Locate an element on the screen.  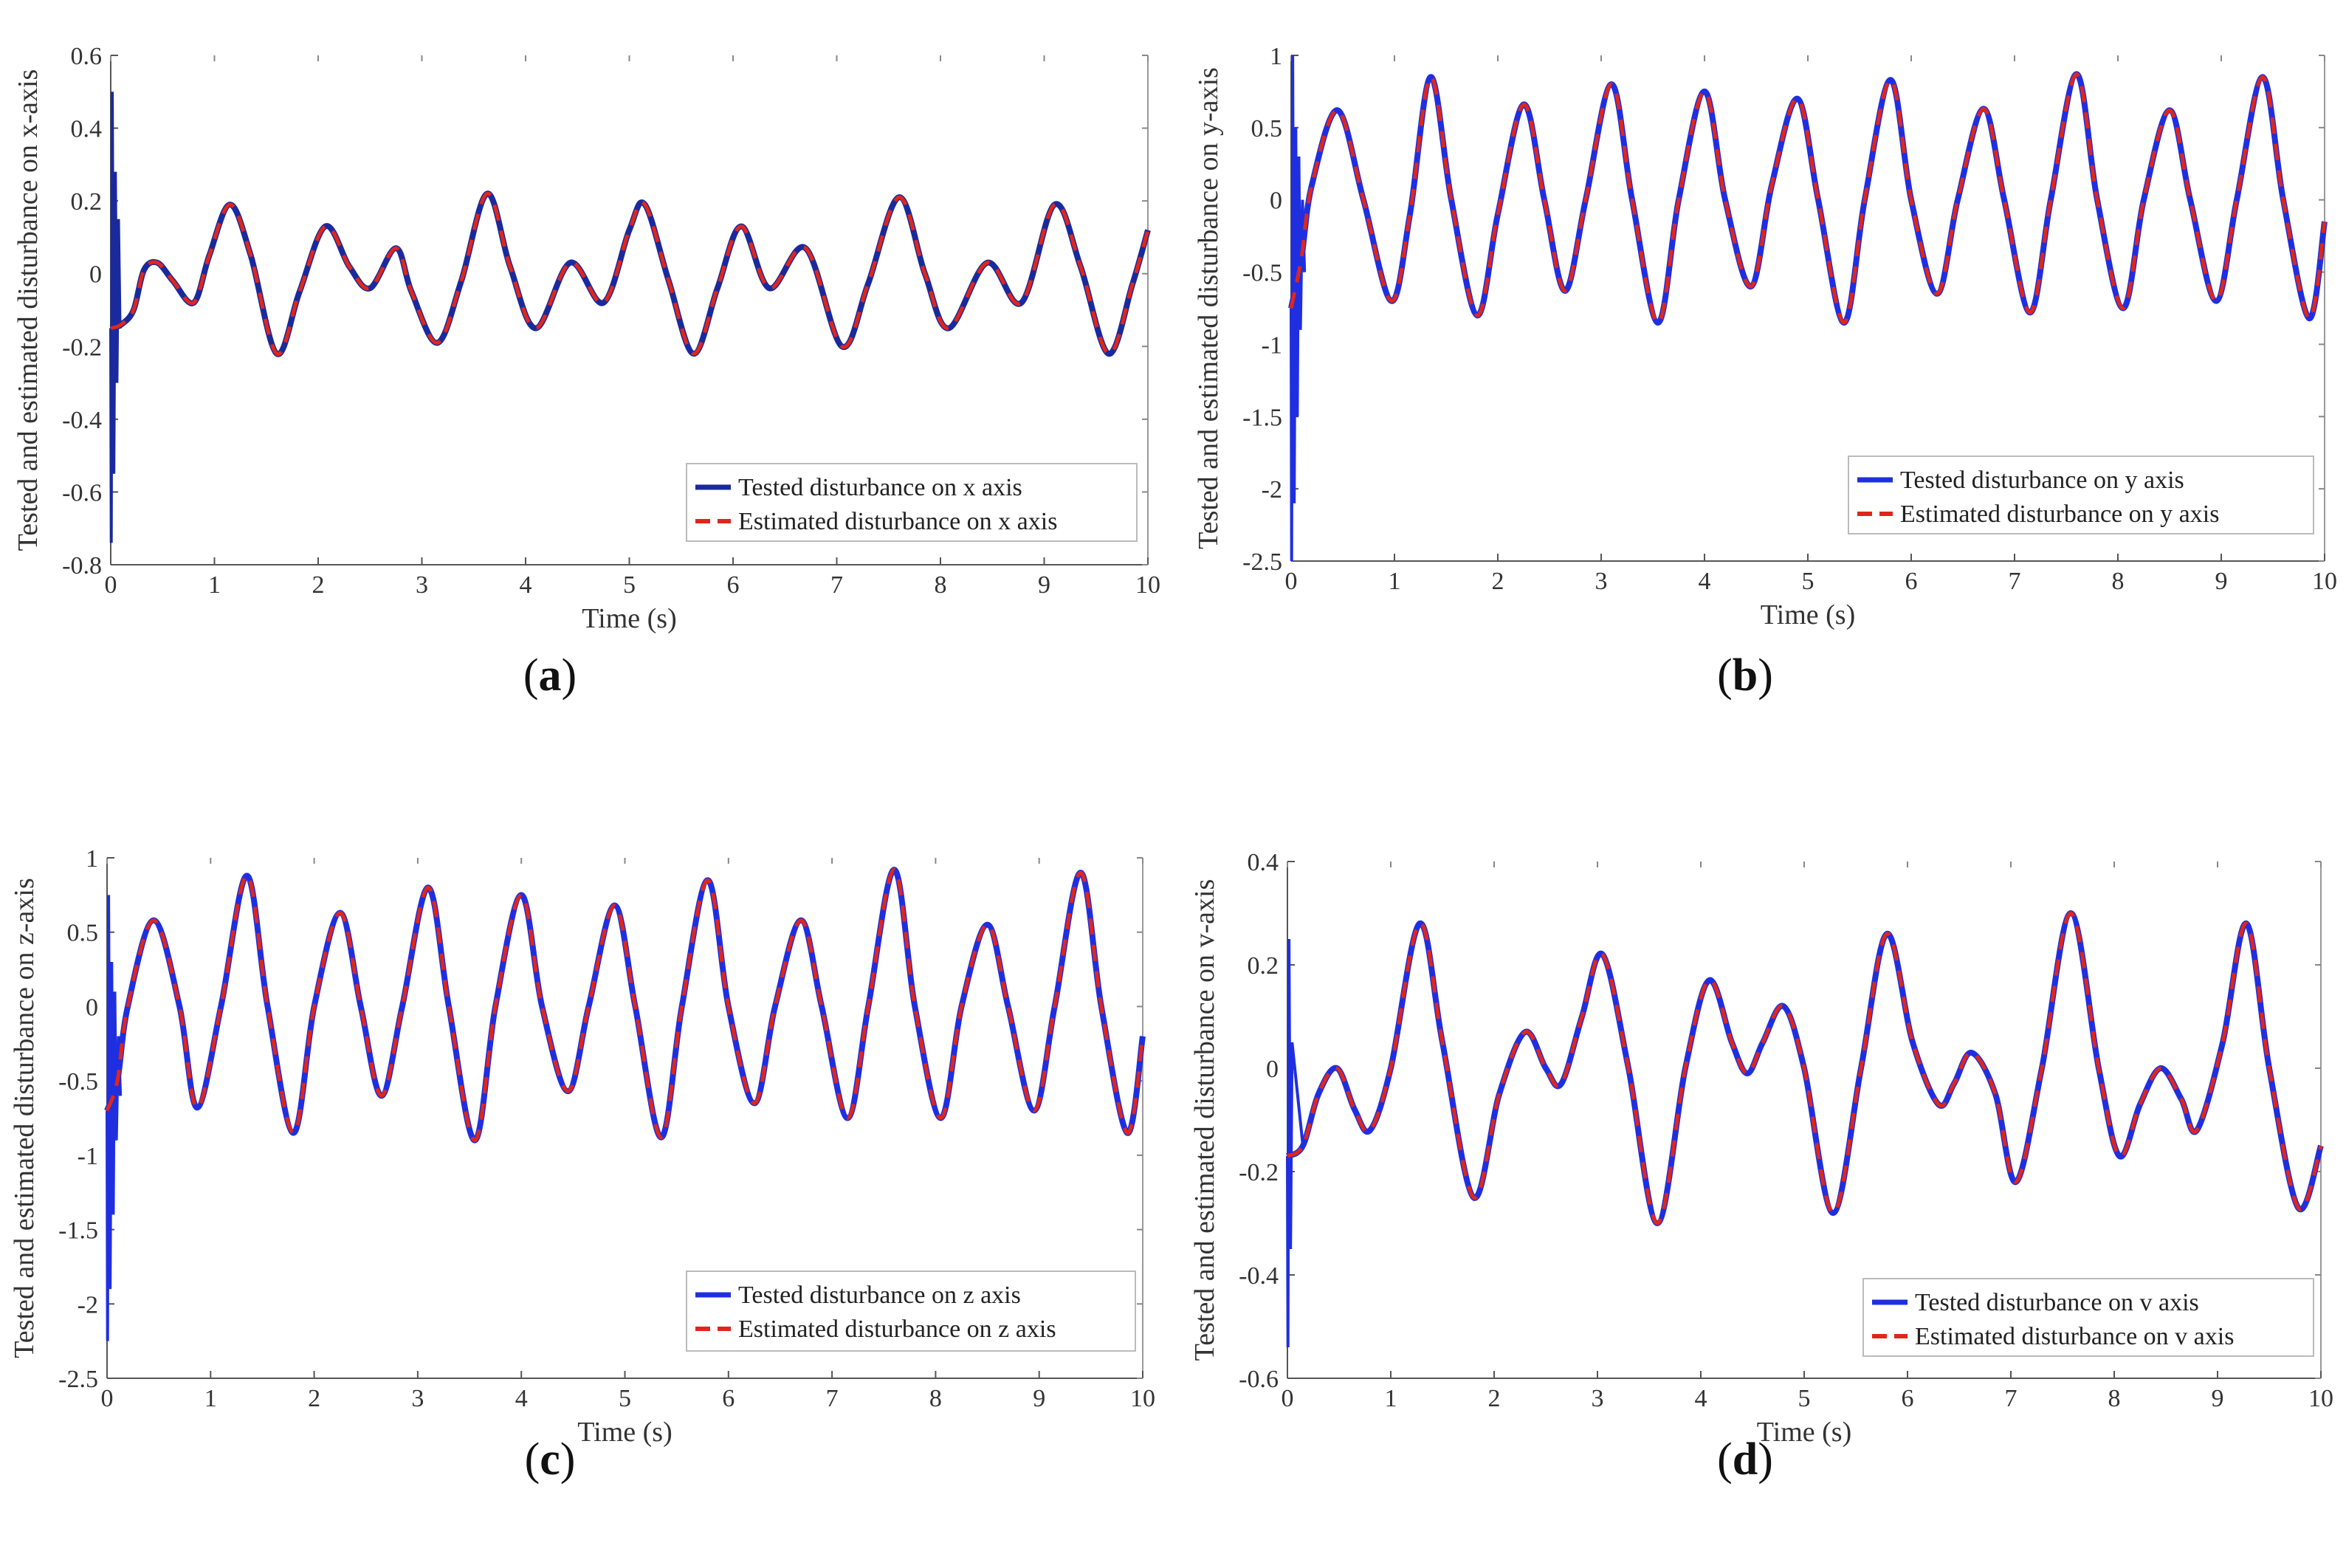
legend-label-tested: Tested disturbance on y axis is located at coordinates (2042, 480).